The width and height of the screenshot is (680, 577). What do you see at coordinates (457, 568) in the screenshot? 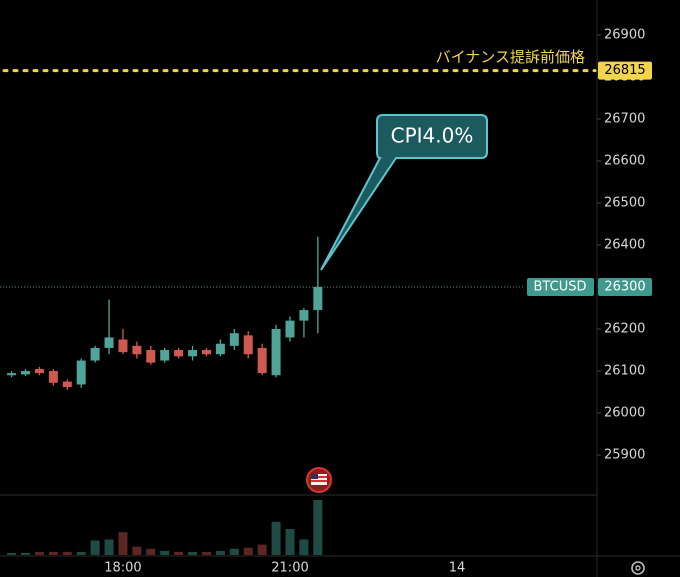
I see `x-tick-label: 14` at bounding box center [457, 568].